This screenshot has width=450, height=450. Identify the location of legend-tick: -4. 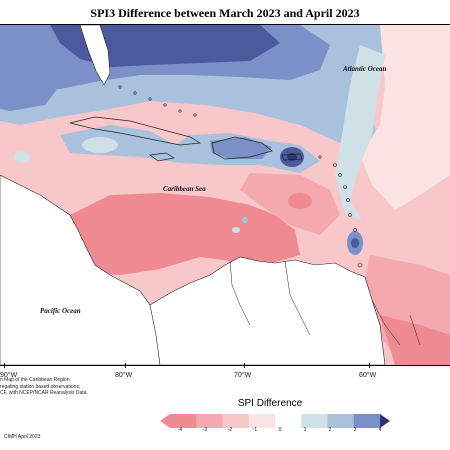
(180, 430).